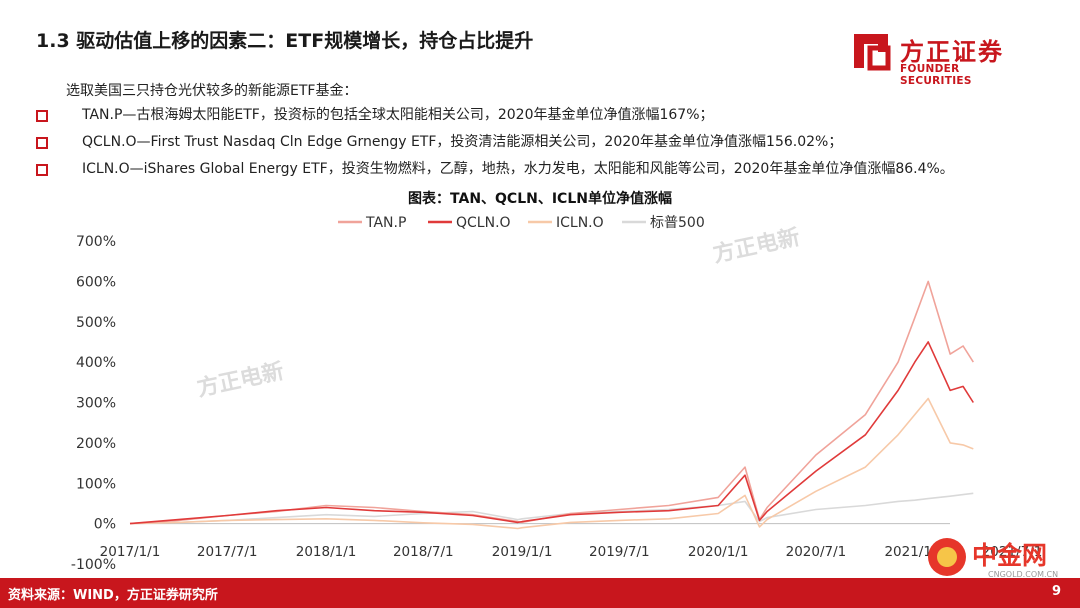 This screenshot has width=1080, height=608. Describe the element at coordinates (423, 552) in the screenshot. I see `x-tick-label: 2018/7/1` at that location.